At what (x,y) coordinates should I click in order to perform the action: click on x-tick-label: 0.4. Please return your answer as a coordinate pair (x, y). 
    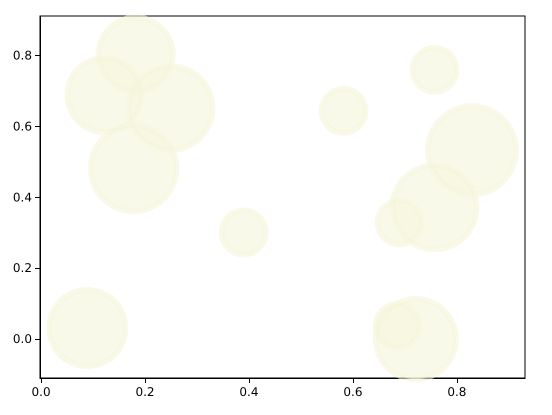
    Looking at the image, I should click on (249, 392).